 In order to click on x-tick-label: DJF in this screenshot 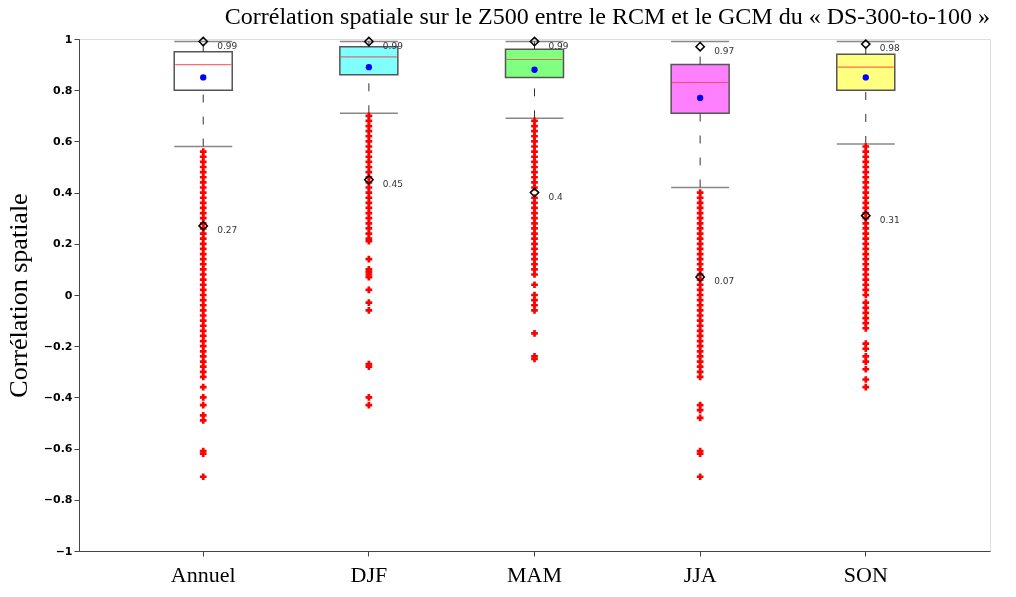, I will do `click(369, 574)`.